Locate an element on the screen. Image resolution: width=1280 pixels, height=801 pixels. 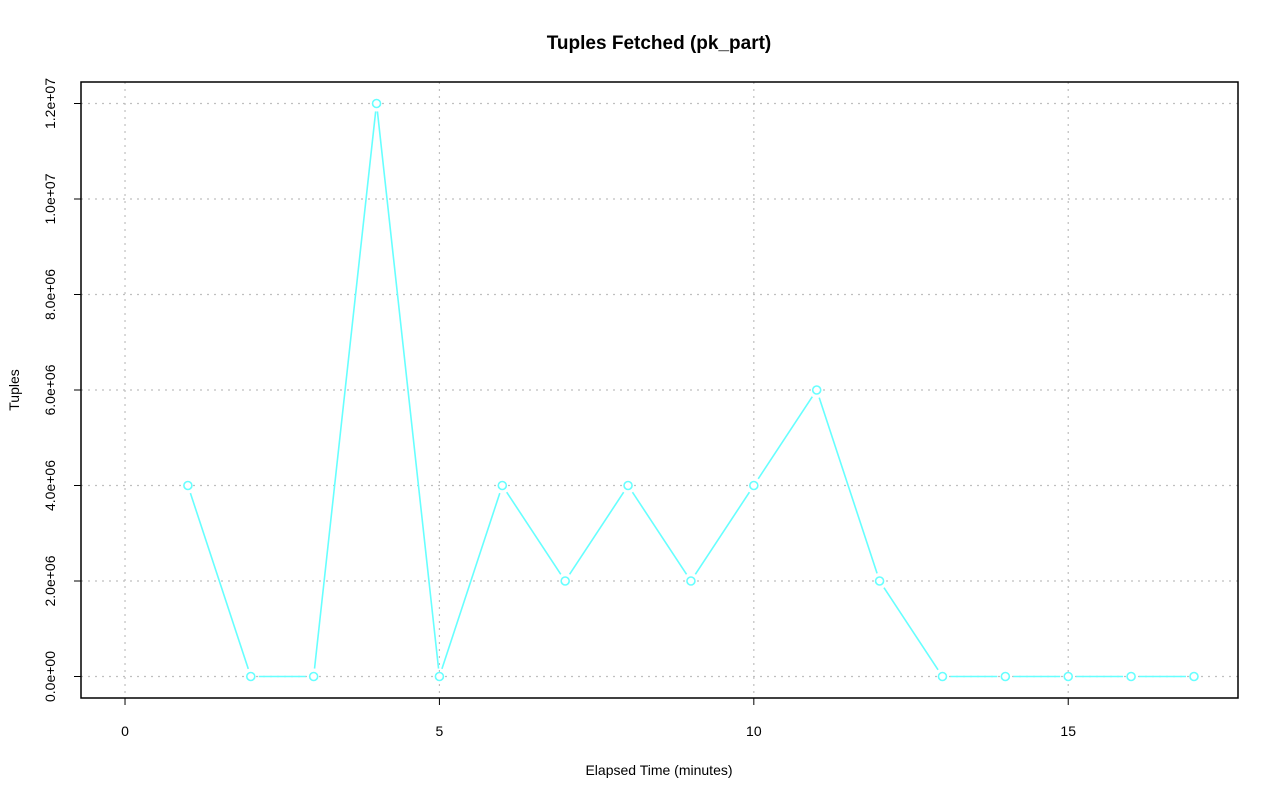
y-tick-label: 1.0e+07 is located at coordinates (50, 198).